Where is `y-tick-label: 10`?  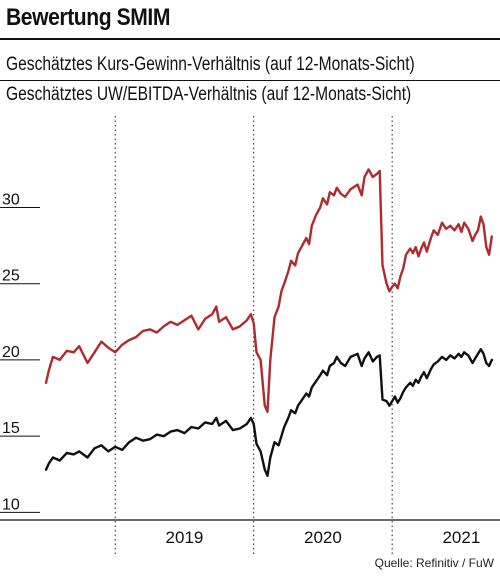
y-tick-label: 10 is located at coordinates (11, 504).